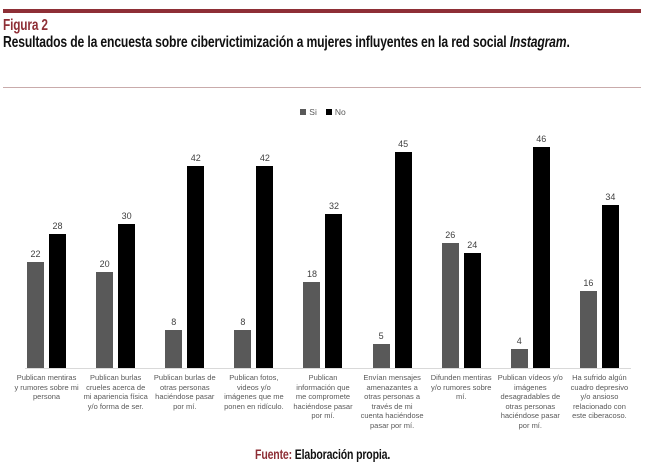 Image resolution: width=646 pixels, height=467 pixels. I want to click on bar-value-label: 20, so click(104, 264).